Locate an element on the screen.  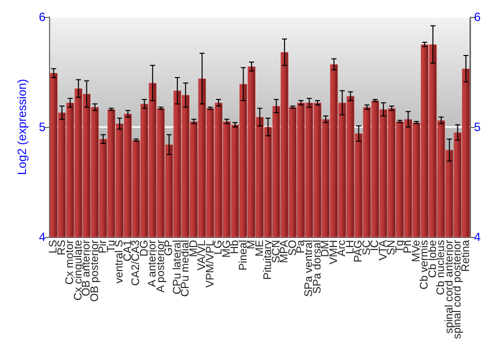
y-axis-title: Log2 (expression) is located at coordinates (22, 127).